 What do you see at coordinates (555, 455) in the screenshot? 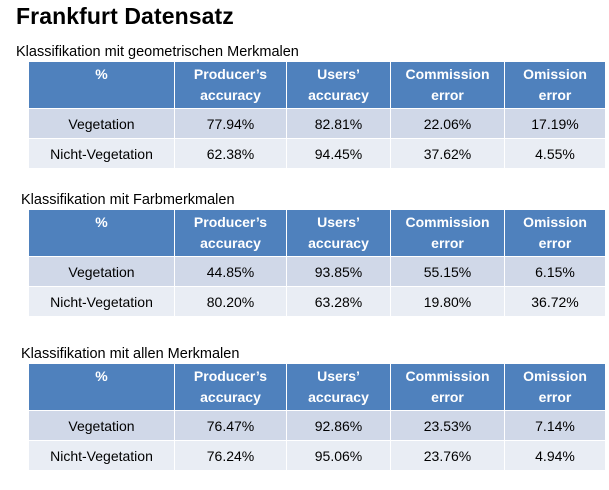
I see `omission-error-cell: 4.94%` at bounding box center [555, 455].